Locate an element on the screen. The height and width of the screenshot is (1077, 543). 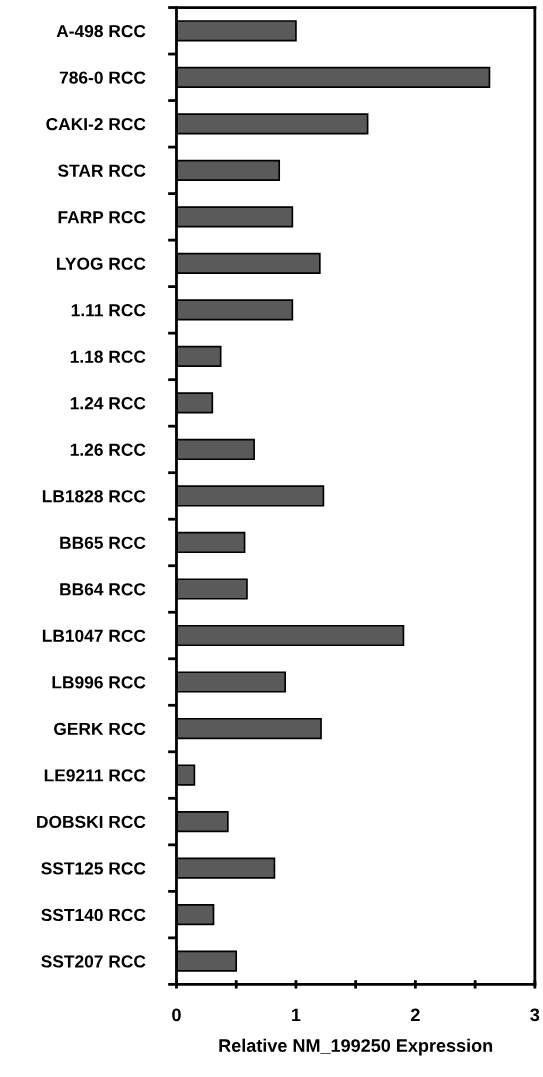
y-tick-label: BB65 RCC is located at coordinates (103, 542).